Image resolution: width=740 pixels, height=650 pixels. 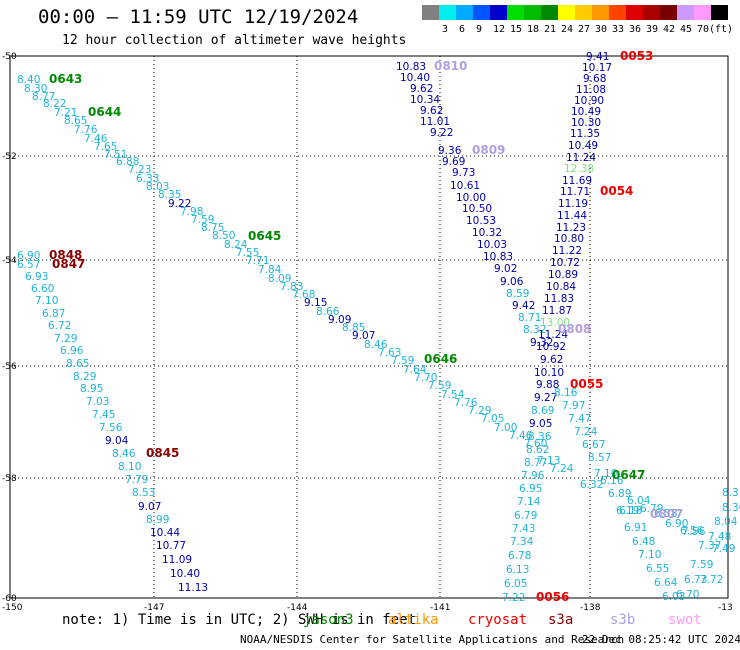 What do you see at coordinates (147, 179) in the screenshot?
I see `wave-height-label: 6.33` at bounding box center [147, 179].